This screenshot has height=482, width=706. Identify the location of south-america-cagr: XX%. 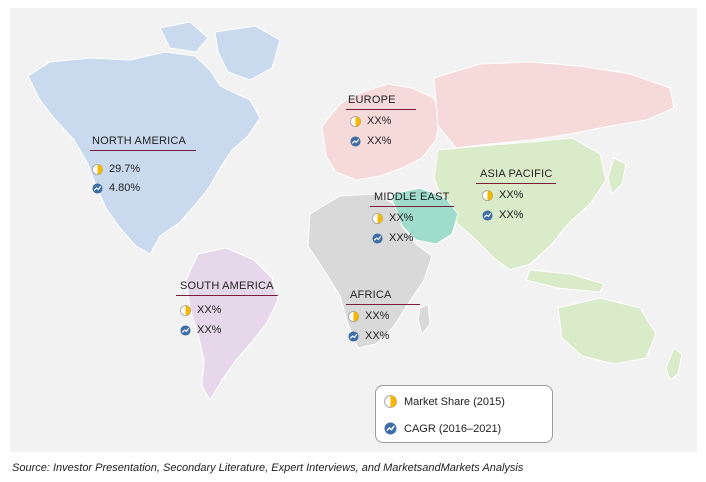
(200, 330).